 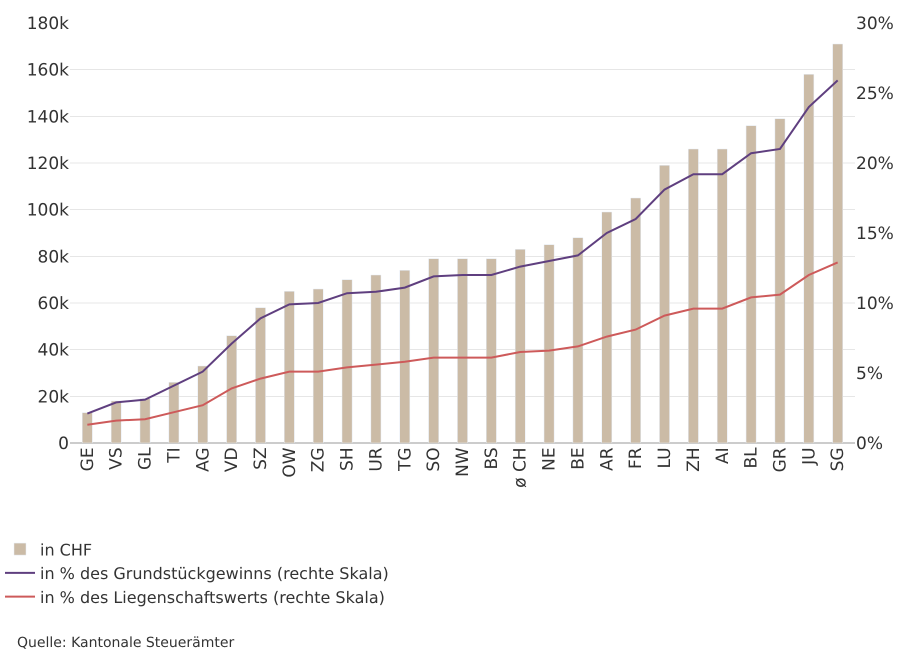 What do you see at coordinates (88, 459) in the screenshot?
I see `x-tick-label: GE` at bounding box center [88, 459].